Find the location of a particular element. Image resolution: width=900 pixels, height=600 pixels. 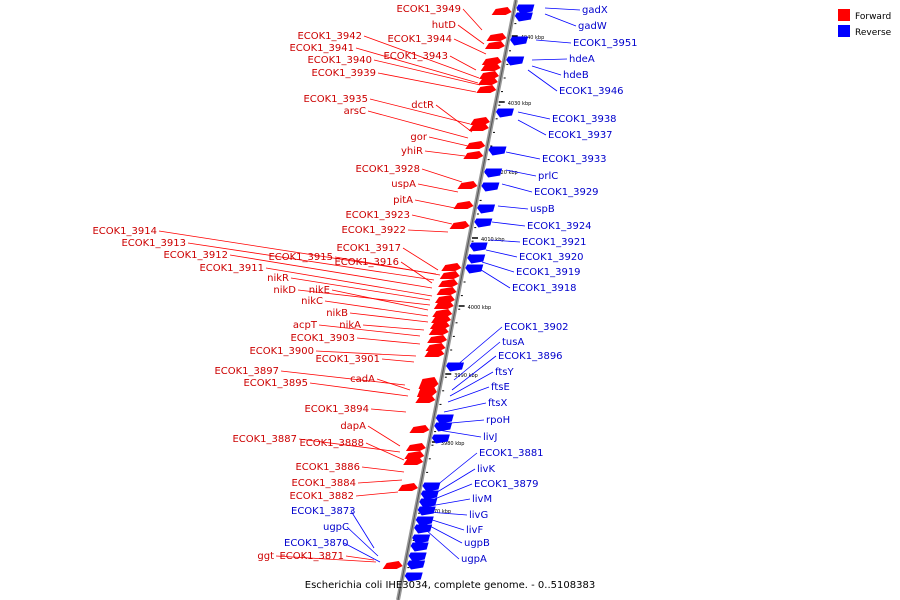

gene-label-pita: pitA is located at coordinates (403, 200).